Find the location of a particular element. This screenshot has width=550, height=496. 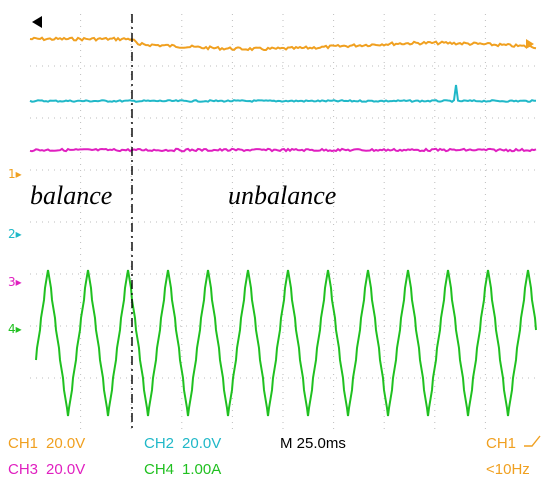

trigger-slope-icon is located at coordinates (532, 441).